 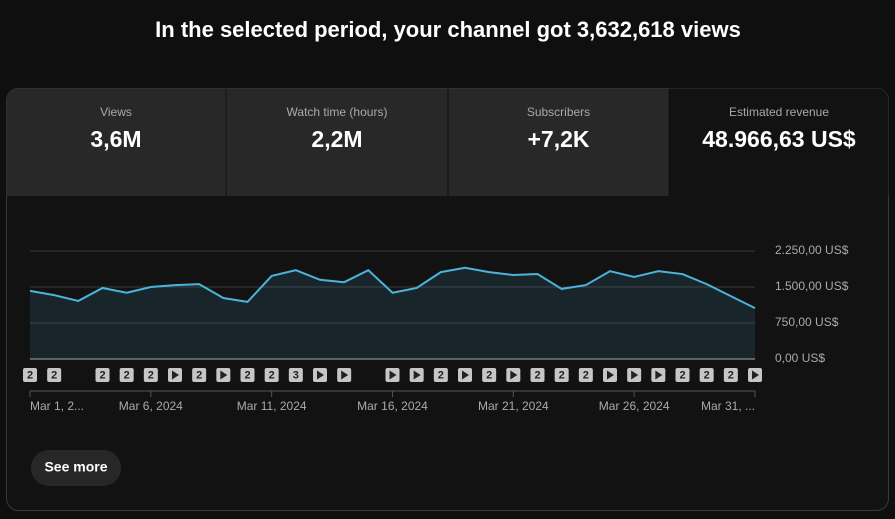 What do you see at coordinates (800, 358) in the screenshot?
I see `y-tick-label: 0,00 US$` at bounding box center [800, 358].